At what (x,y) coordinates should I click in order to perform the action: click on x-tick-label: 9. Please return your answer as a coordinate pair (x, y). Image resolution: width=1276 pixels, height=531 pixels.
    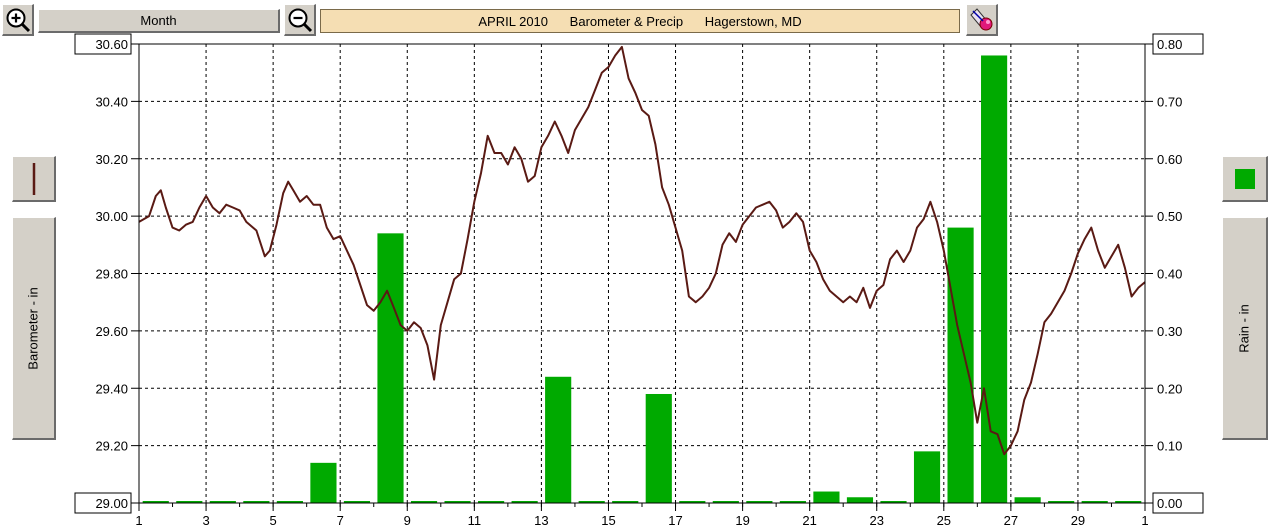
    Looking at the image, I should click on (407, 520).